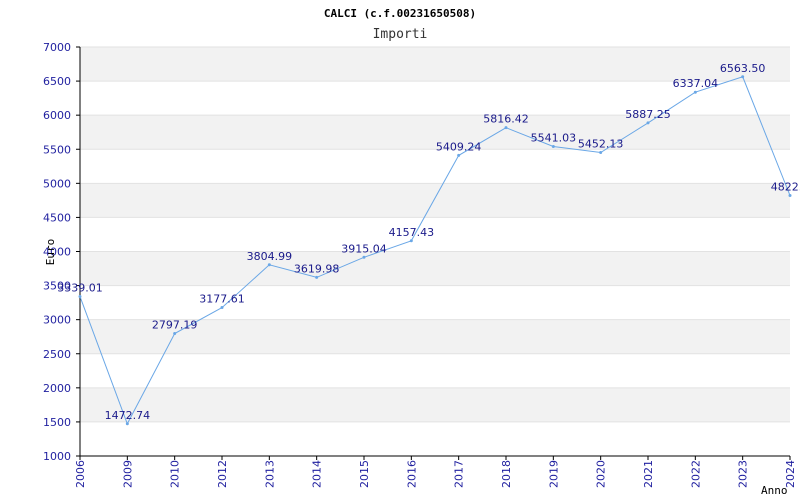 The height and width of the screenshot is (500, 800). Describe the element at coordinates (506, 119) in the screenshot. I see `data-label: 5816.42` at that location.